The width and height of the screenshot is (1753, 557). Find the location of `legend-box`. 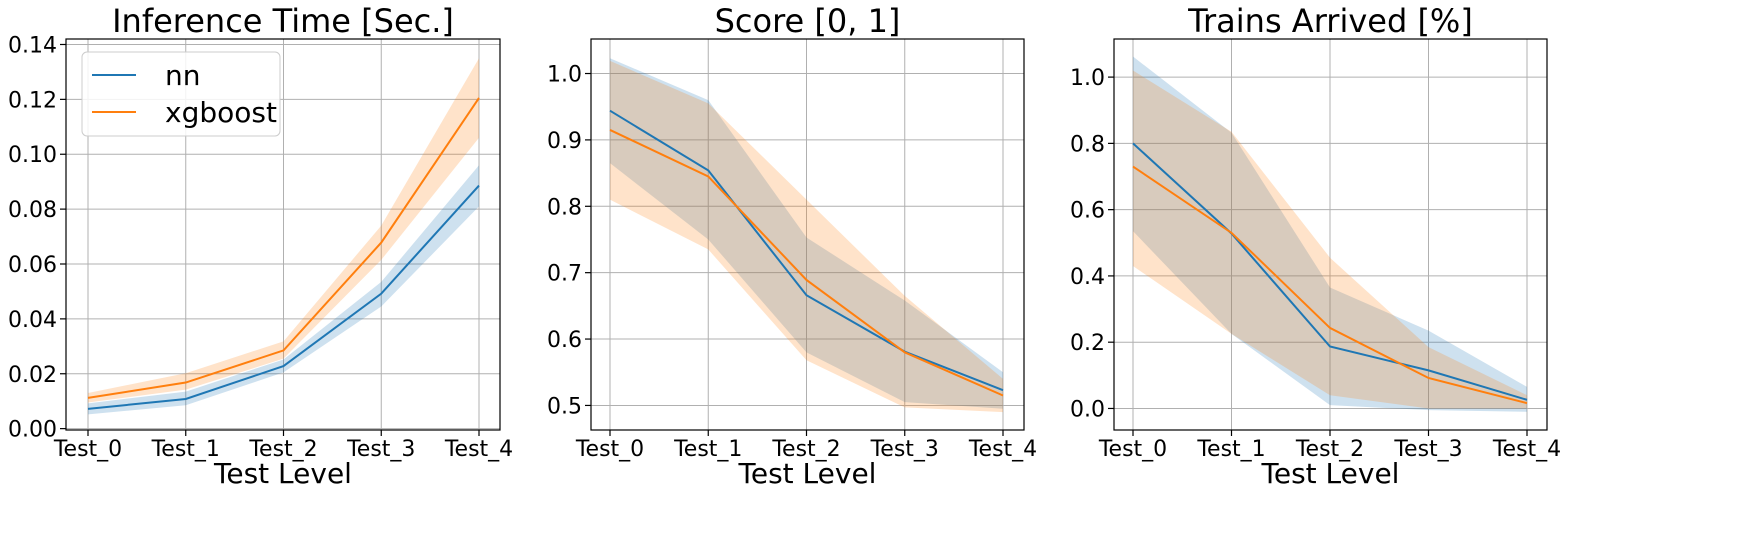

legend-box is located at coordinates (181, 94).